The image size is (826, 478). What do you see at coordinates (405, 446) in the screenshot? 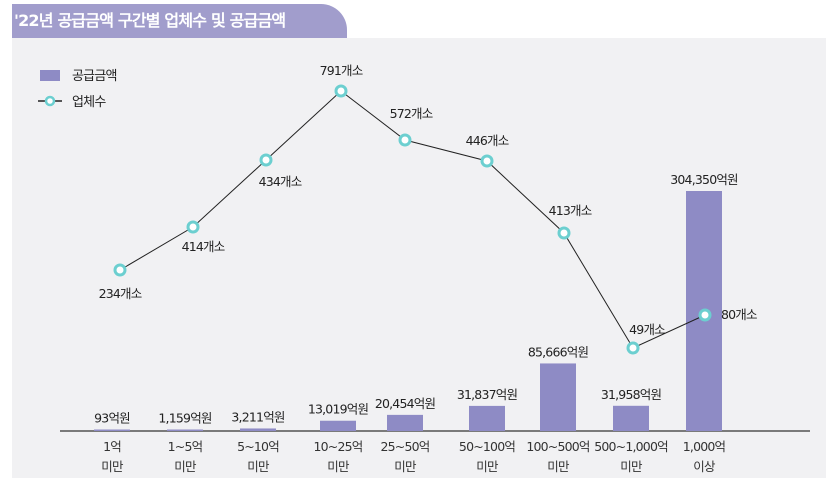
I see `x-tick-label: 25~50억` at bounding box center [405, 446].